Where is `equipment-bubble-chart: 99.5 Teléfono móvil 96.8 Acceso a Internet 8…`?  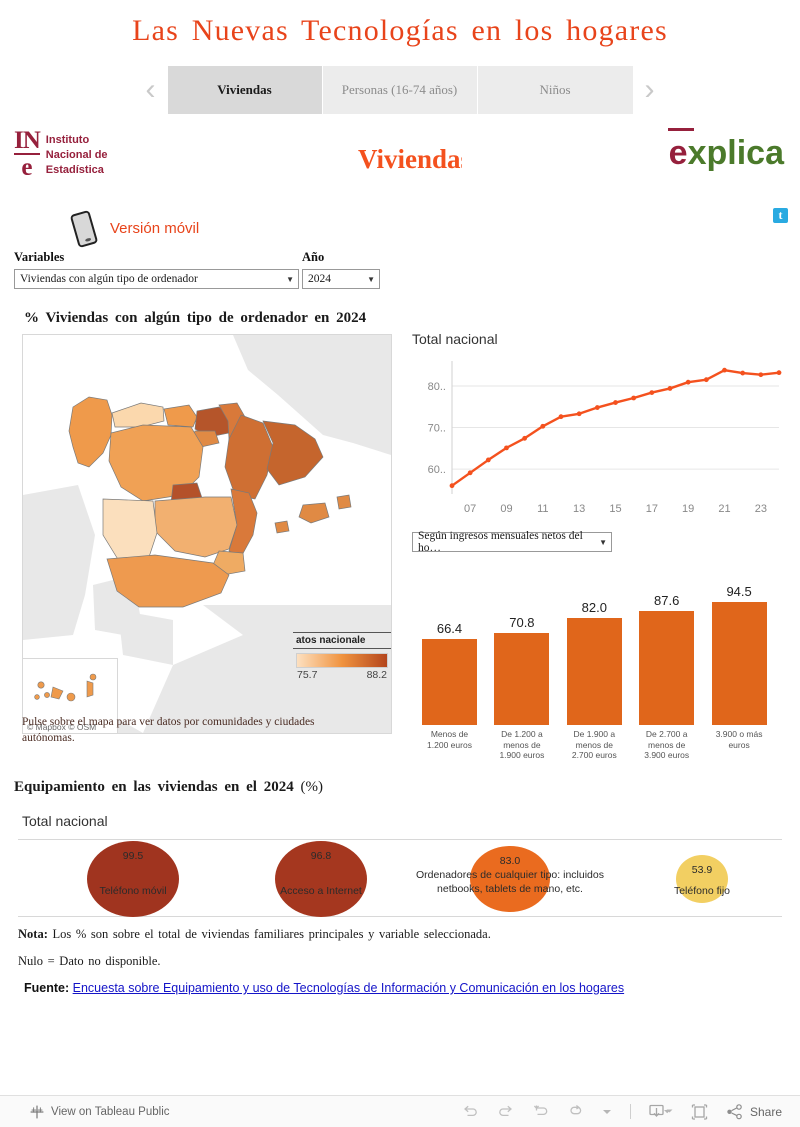
equipment-bubble-chart: 99.5 Teléfono móvil 96.8 Acceso a Internet 8… is located at coordinates (400, 878).